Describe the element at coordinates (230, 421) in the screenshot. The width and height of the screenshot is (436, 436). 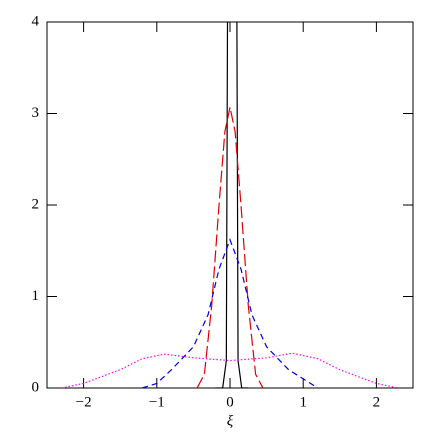
I see `x-axis-label: ξ` at that location.